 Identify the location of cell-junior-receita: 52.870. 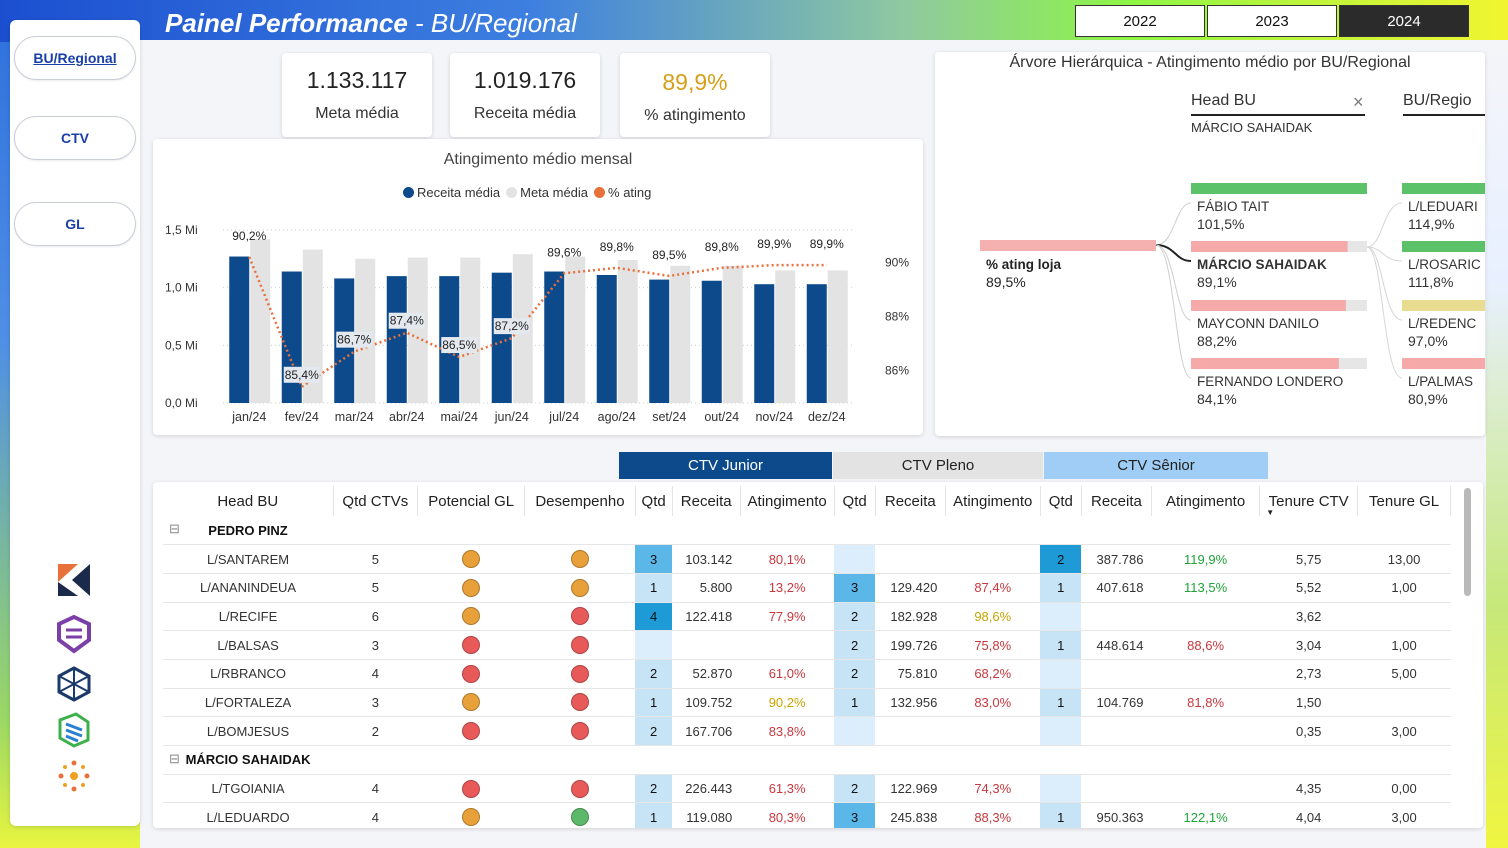
(706, 674).